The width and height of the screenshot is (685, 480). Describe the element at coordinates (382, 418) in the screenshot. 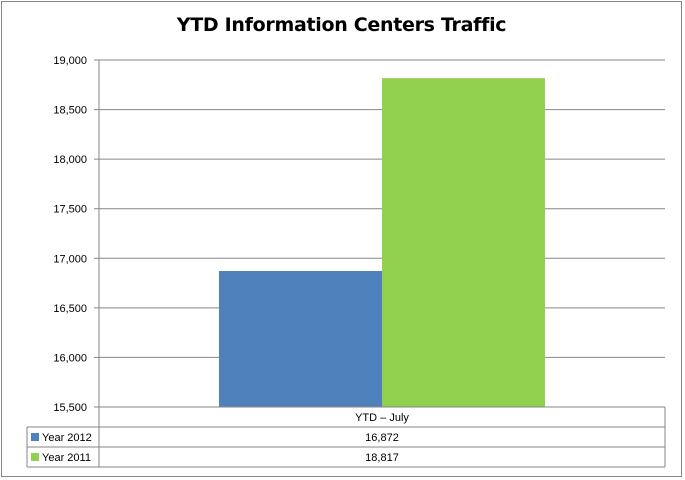

I see `x-tick-label: YTD – July` at that location.